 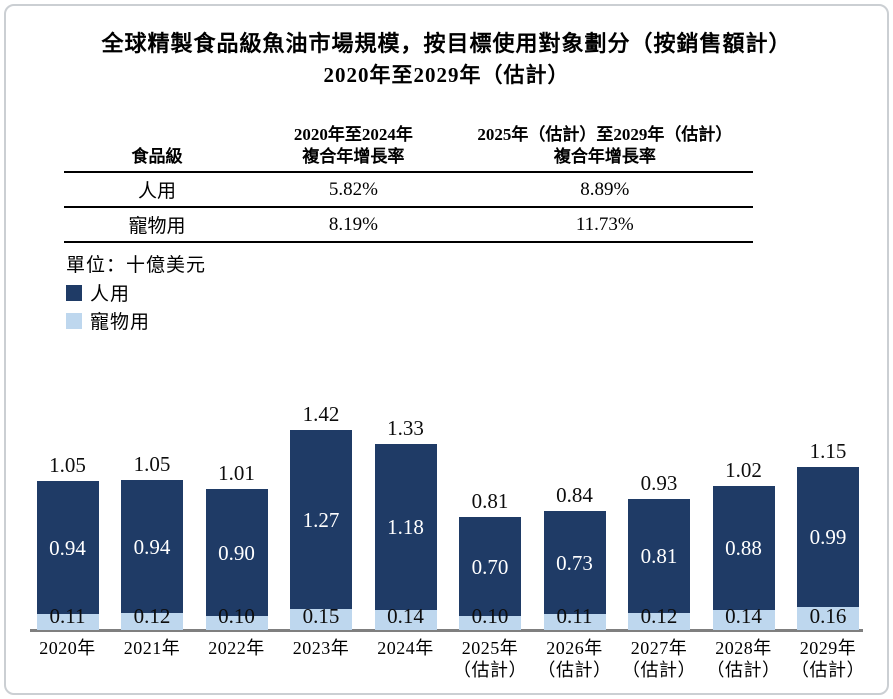 What do you see at coordinates (353, 134) in the screenshot?
I see `table-header-line: 2020年至2024年` at bounding box center [353, 134].